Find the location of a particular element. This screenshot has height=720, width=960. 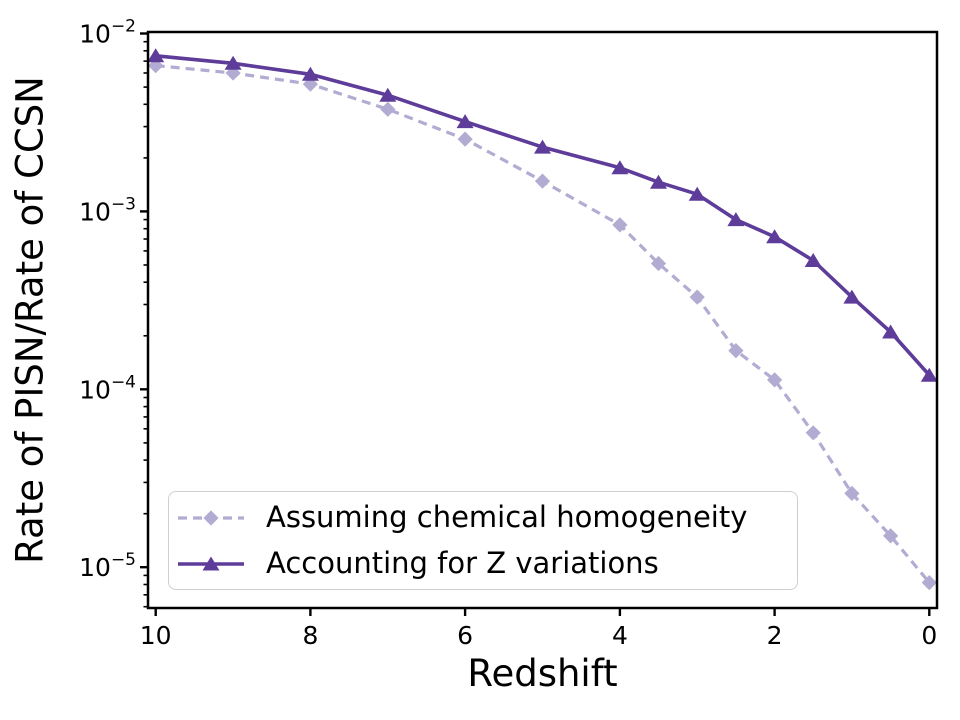

y-tick-label: 10⁻² is located at coordinates (107, 33).